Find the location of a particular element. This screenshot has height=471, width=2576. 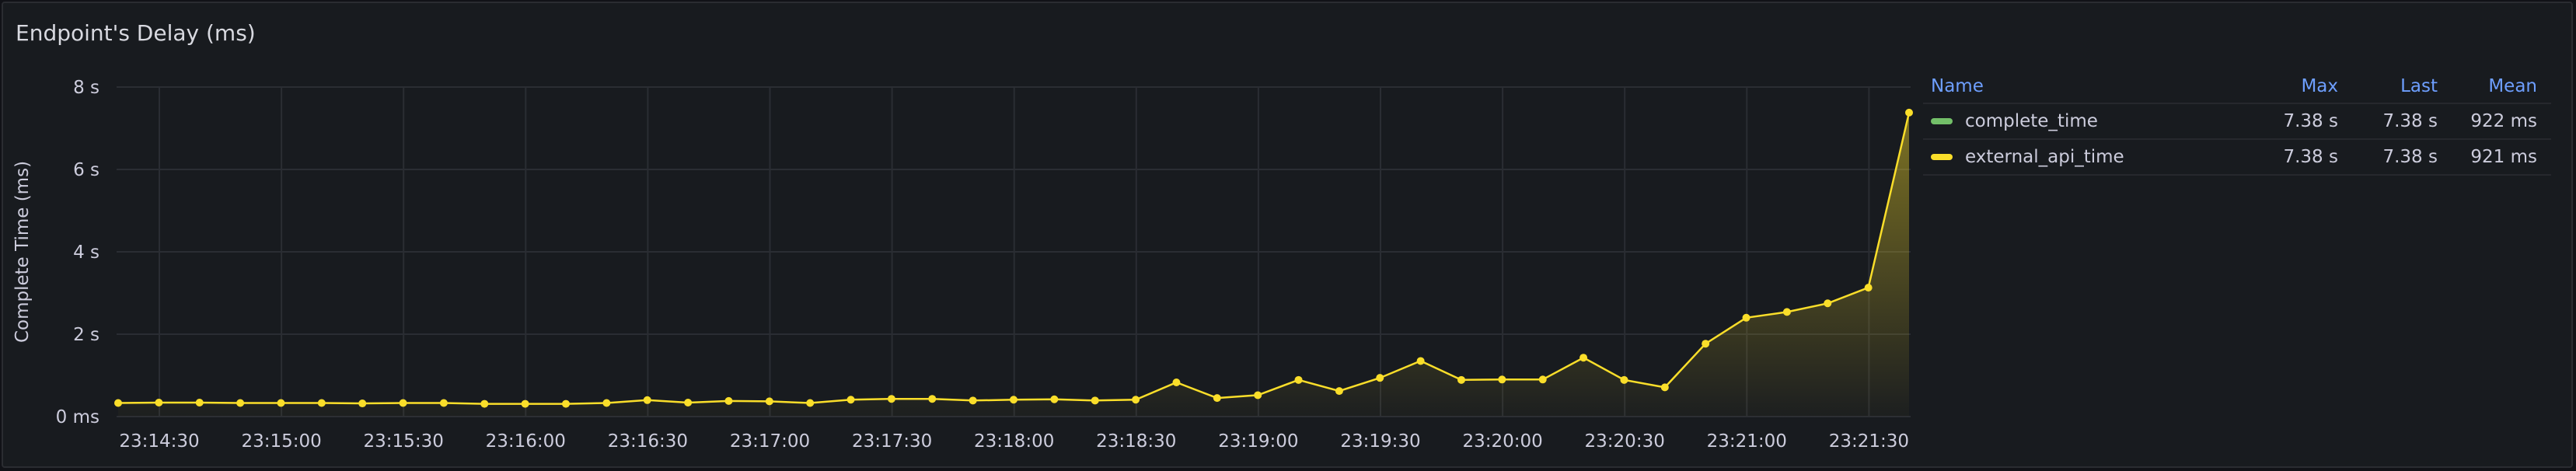

x-tick-label: 23:15:00 is located at coordinates (281, 441).